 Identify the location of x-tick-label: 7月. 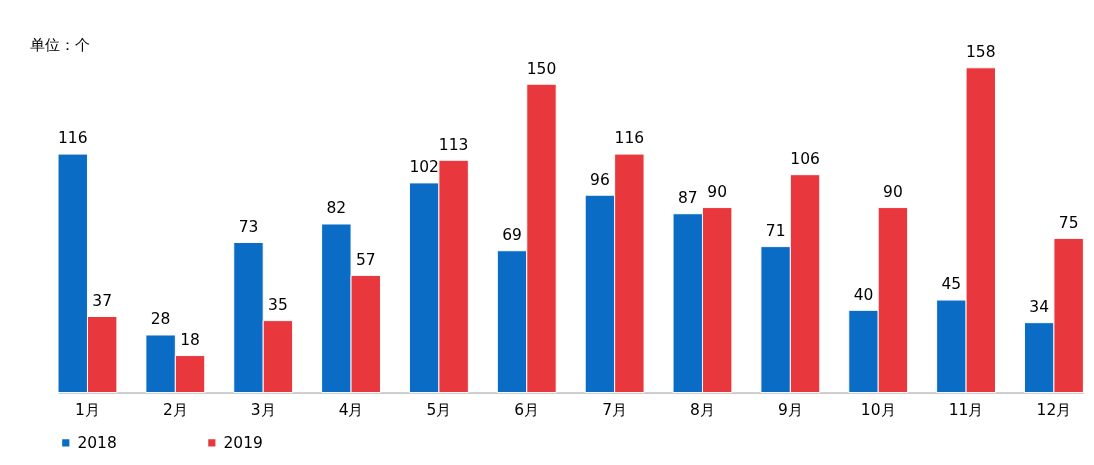
(615, 410).